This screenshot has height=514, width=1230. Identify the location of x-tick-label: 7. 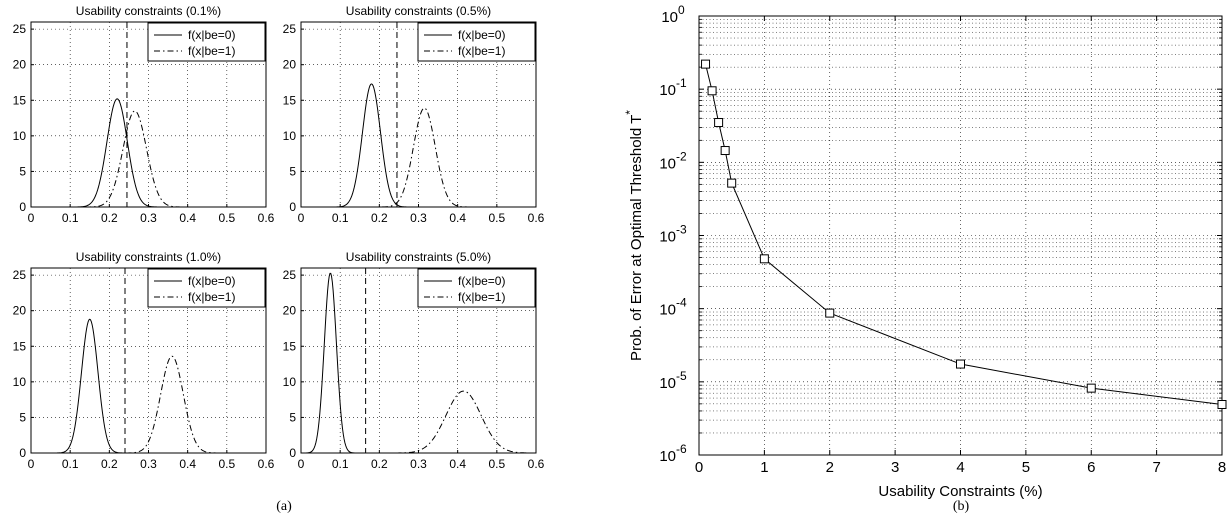
(1156, 467).